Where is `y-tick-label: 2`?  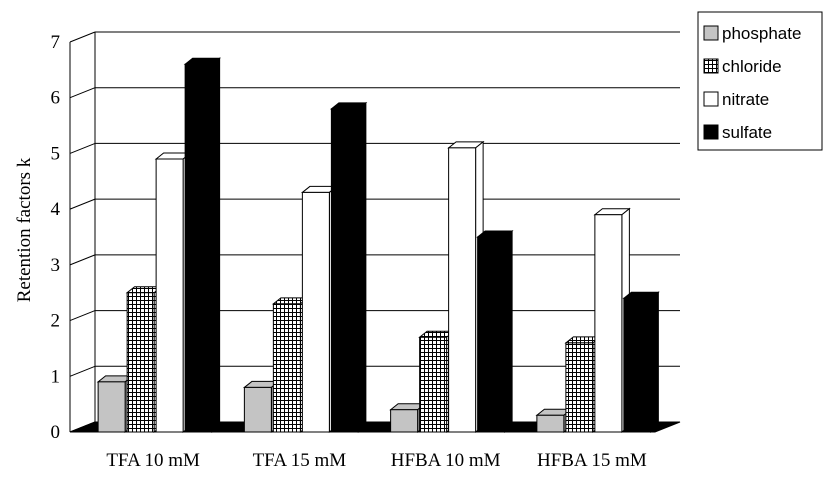 y-tick-label: 2 is located at coordinates (56, 321).